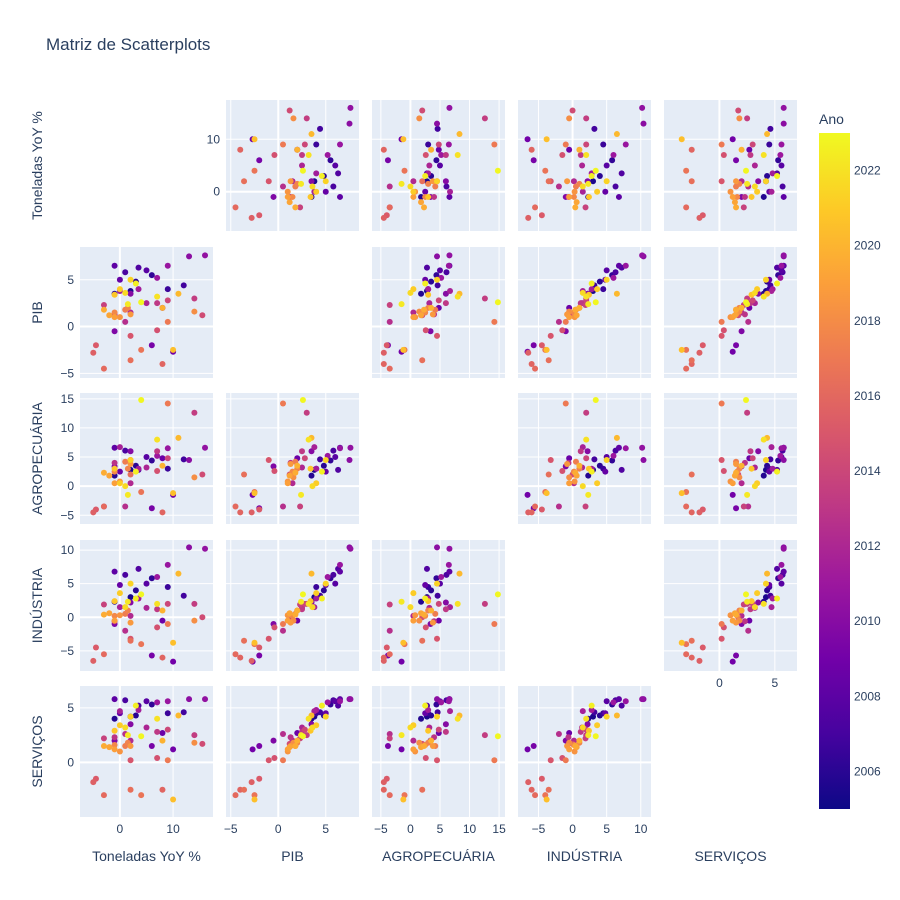 Image resolution: width=900 pixels, height=900 pixels. I want to click on x-tick-label: −5, so click(539, 829).